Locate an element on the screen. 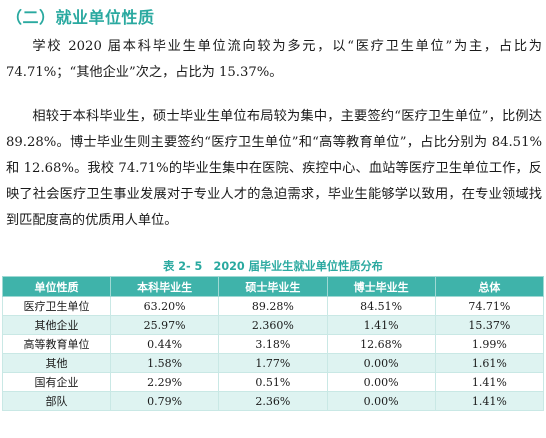  table-row: 其他 1.58% 1.77% 0.00% 1.61% is located at coordinates (273, 363).